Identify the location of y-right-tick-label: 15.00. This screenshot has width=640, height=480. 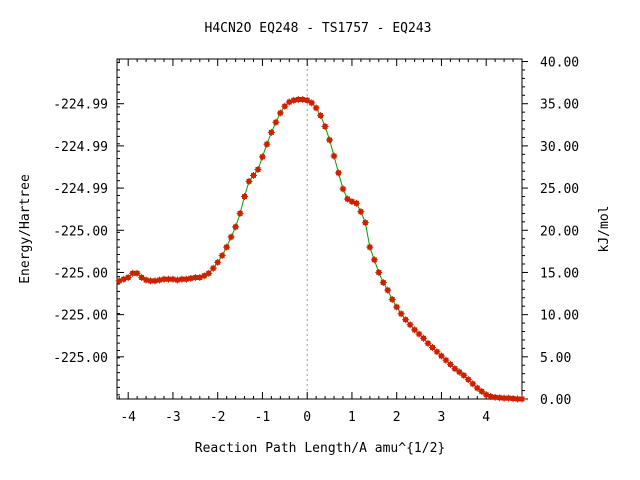
(559, 273).